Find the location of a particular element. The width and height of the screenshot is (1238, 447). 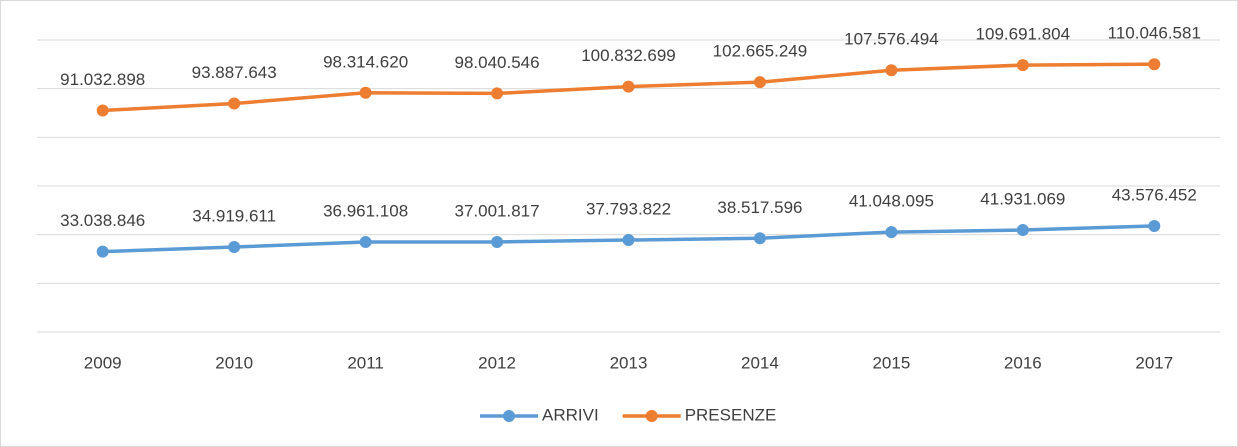

data-label: 93.887.643 is located at coordinates (234, 72).